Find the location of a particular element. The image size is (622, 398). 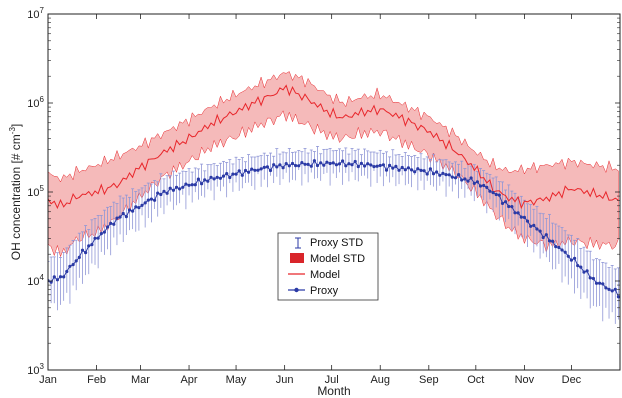

proxy-std-errorbar-icon is located at coordinates (298, 243).